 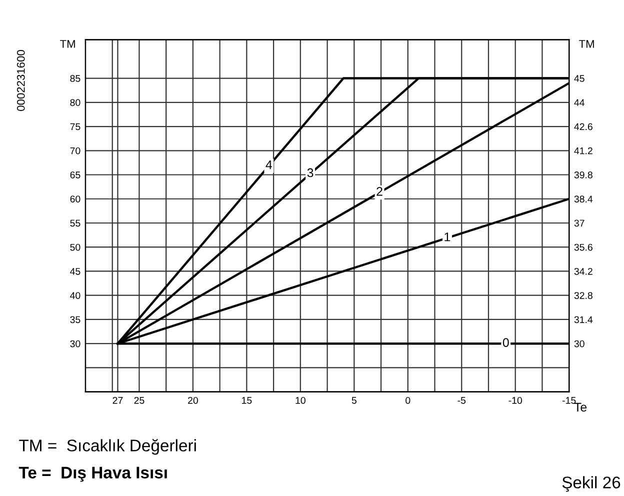 I want to click on x-tick-label: 10, so click(x=301, y=400).